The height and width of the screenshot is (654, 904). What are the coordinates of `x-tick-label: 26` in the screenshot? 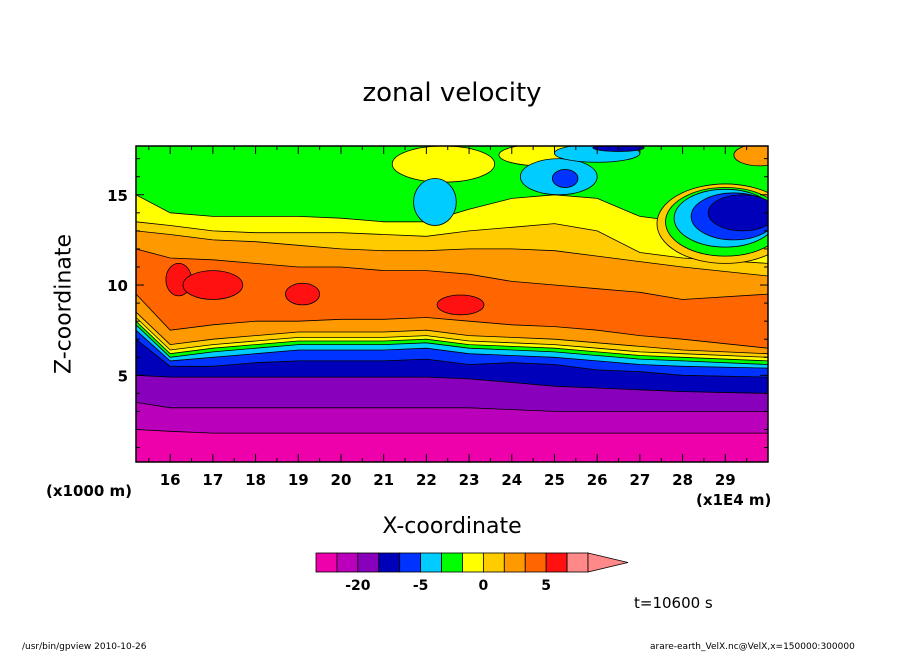 It's located at (597, 480).